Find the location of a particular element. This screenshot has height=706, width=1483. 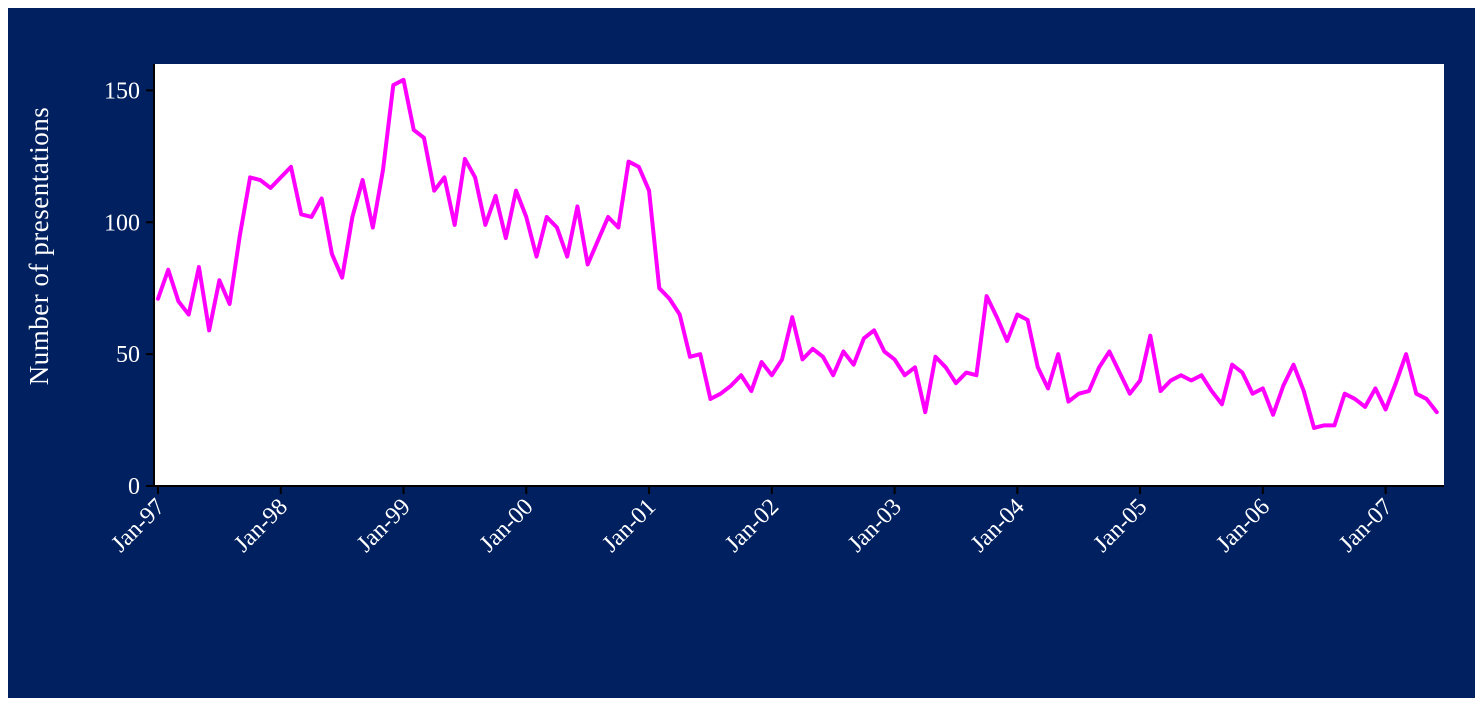

y-tick-label: 150 is located at coordinates (122, 91).